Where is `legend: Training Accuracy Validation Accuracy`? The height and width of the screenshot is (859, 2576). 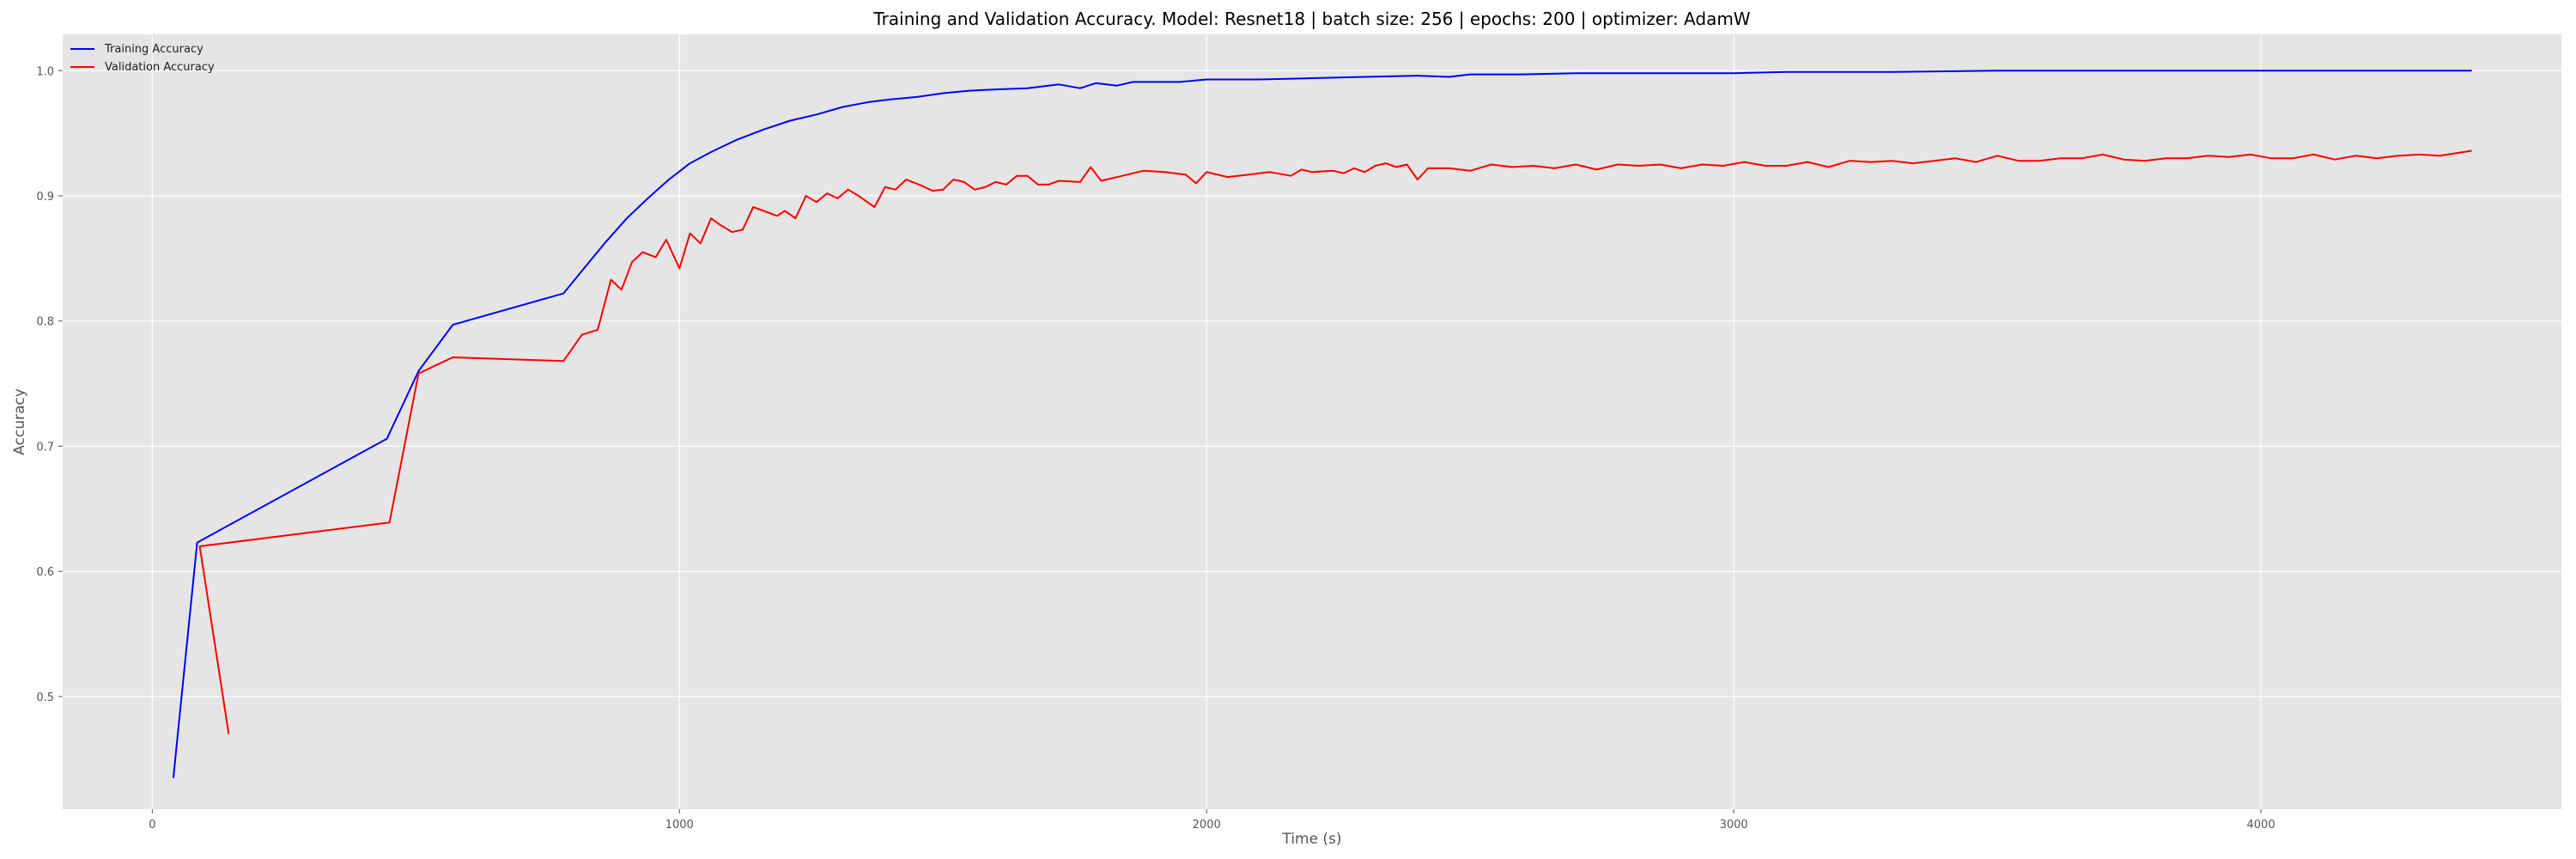
legend: Training Accuracy Validation Accuracy is located at coordinates (143, 58).